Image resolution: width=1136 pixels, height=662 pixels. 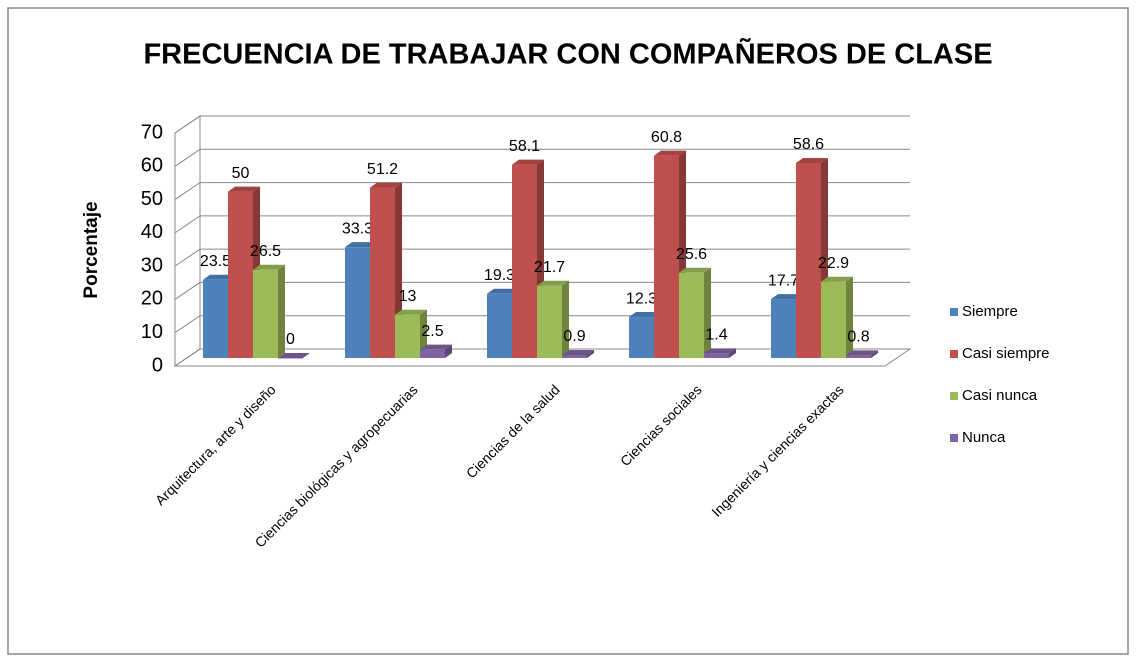 I want to click on data-label: 33.3, so click(x=357, y=228).